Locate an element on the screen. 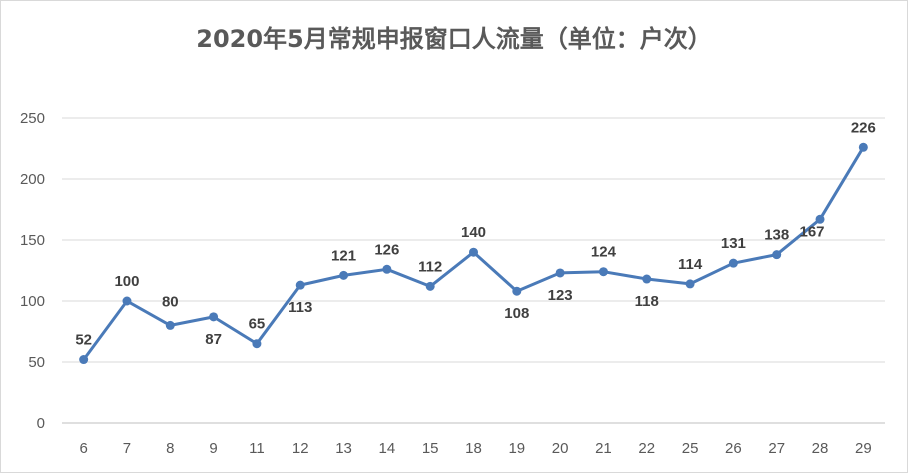  data-label: 52 is located at coordinates (83, 340).